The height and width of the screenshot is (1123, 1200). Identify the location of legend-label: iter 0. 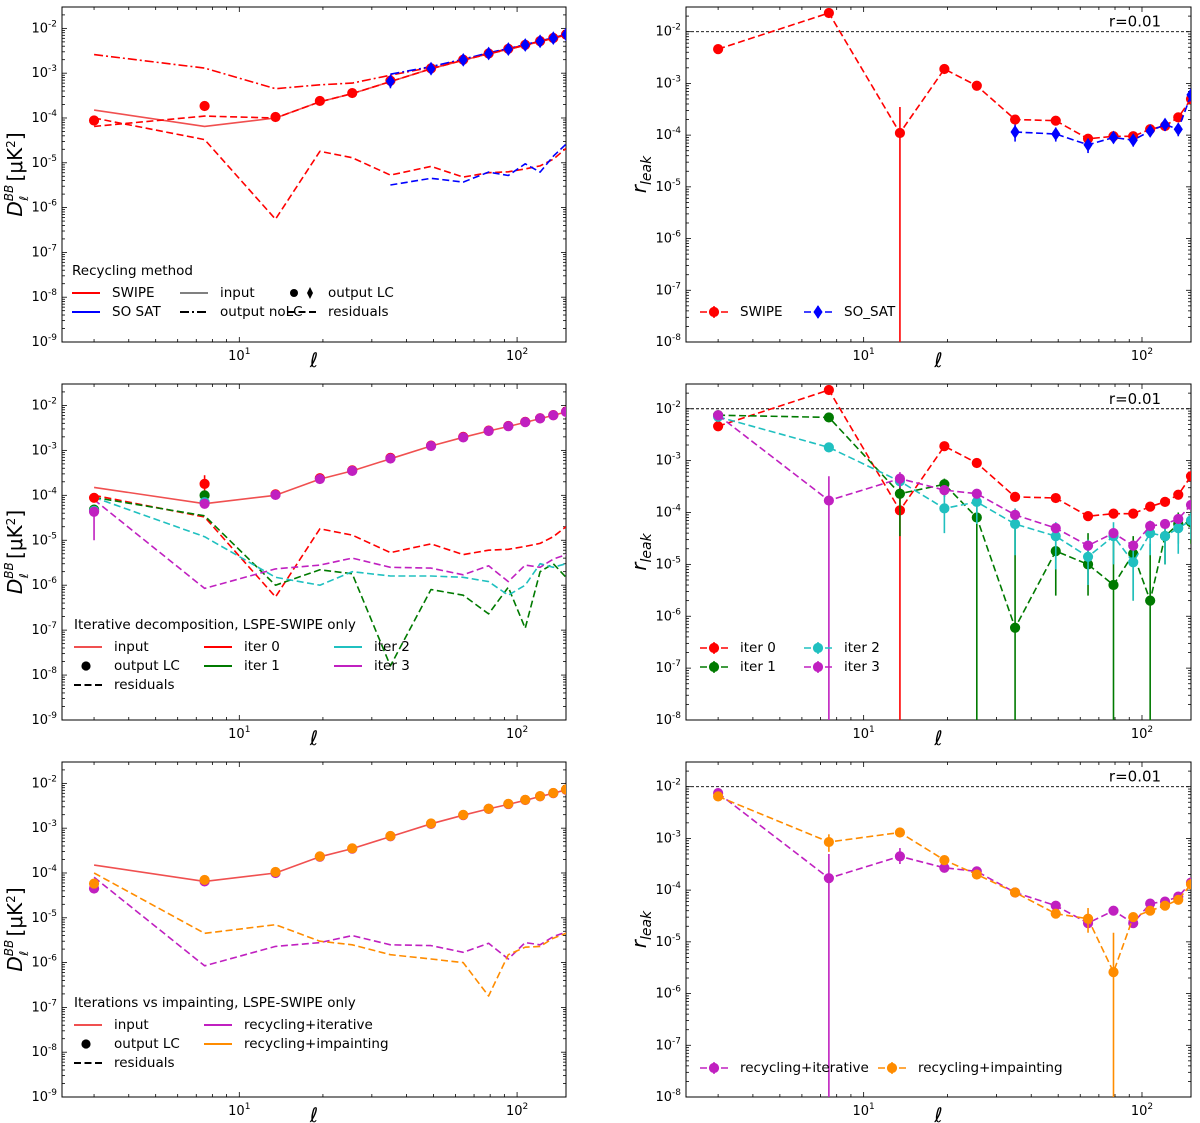
(262, 647).